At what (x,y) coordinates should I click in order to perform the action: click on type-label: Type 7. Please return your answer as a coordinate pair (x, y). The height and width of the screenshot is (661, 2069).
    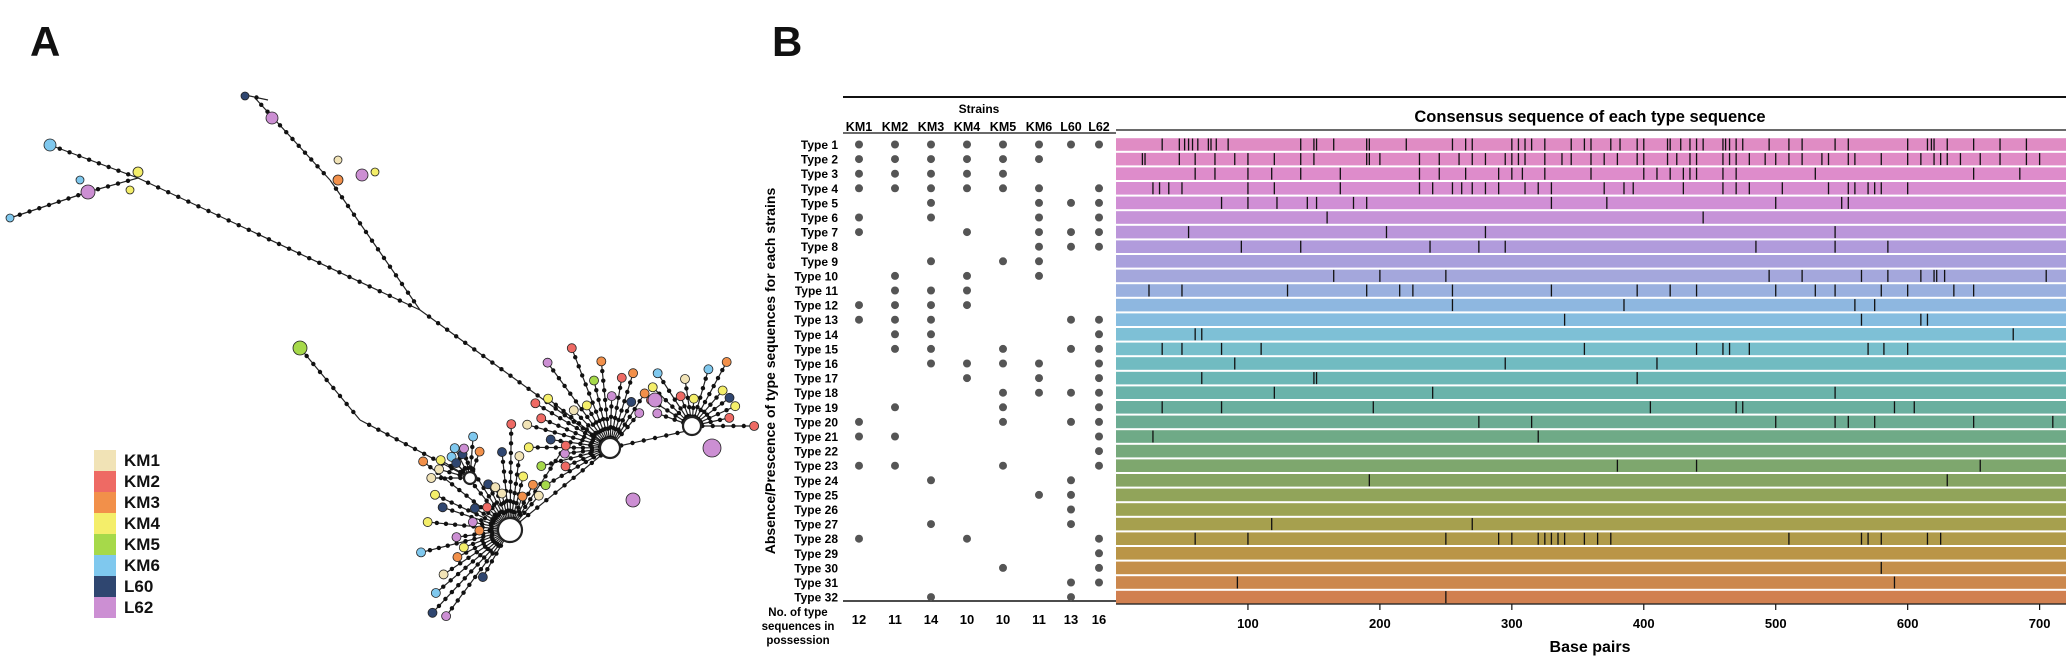
    Looking at the image, I should click on (819, 233).